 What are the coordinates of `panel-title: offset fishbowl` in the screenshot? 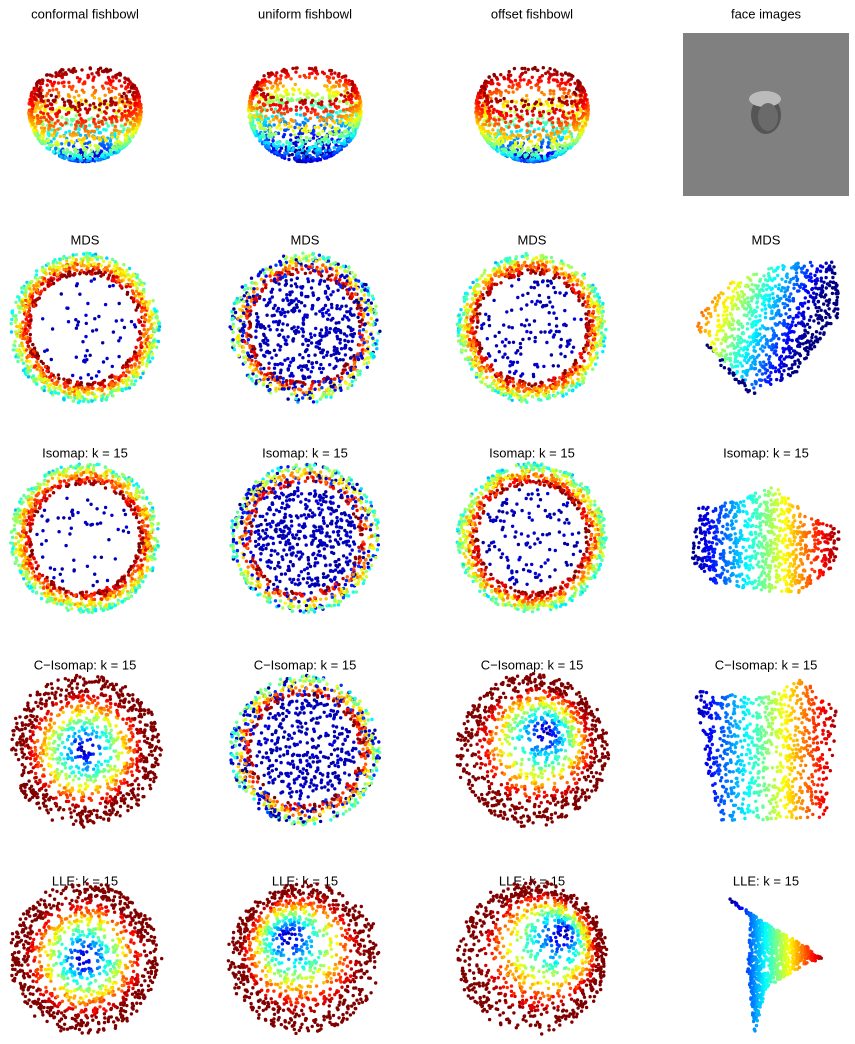 It's located at (532, 13).